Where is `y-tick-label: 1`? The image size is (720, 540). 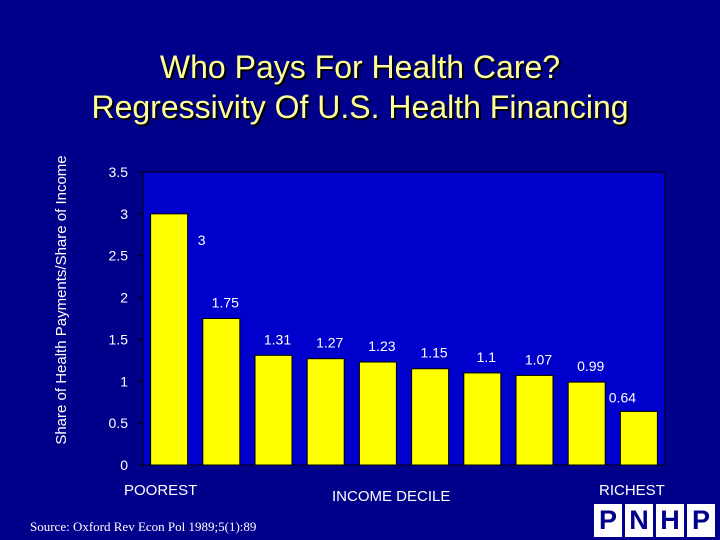 y-tick-label: 1 is located at coordinates (124, 381).